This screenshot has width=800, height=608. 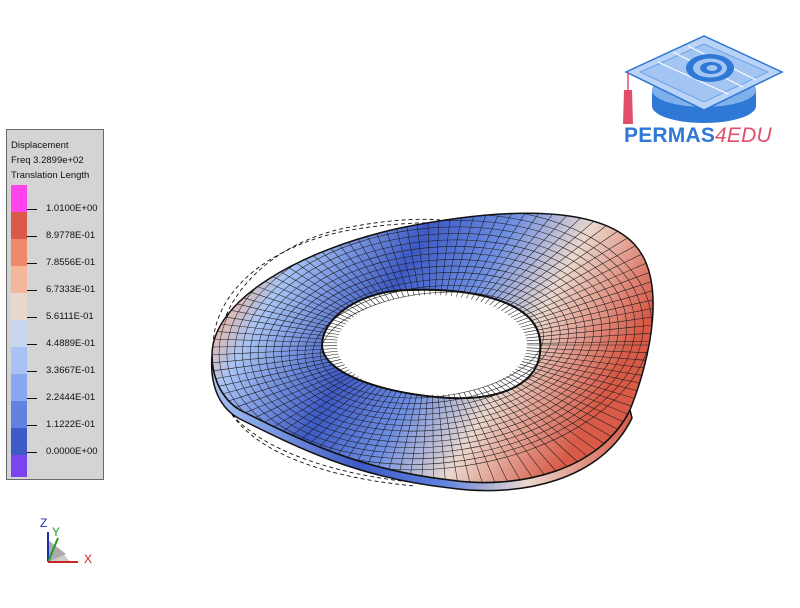 I want to click on legend-value-label: 3.3667E-01, so click(x=71, y=370).